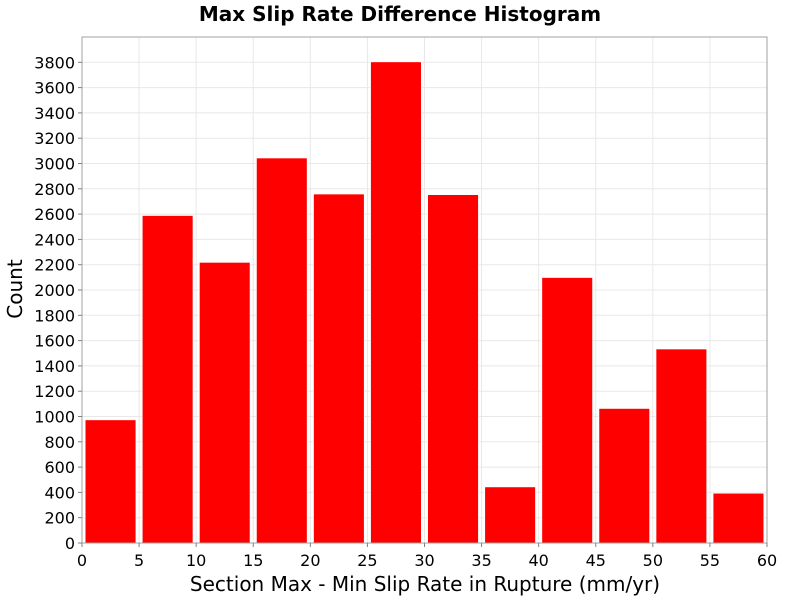  Describe the element at coordinates (253, 560) in the screenshot. I see `x-tick-label: 15` at that location.